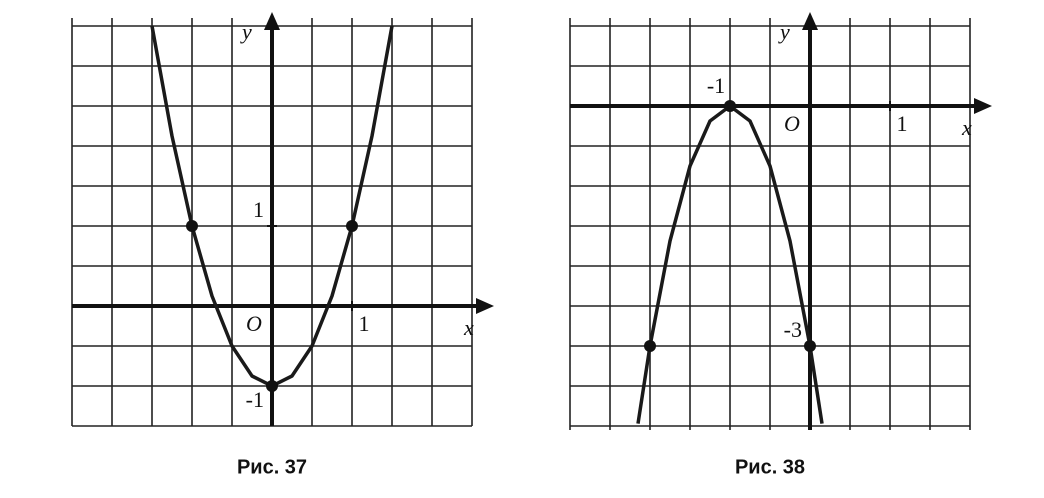  Describe the element at coordinates (255, 399) in the screenshot. I see `y-tick-label: -1` at that location.